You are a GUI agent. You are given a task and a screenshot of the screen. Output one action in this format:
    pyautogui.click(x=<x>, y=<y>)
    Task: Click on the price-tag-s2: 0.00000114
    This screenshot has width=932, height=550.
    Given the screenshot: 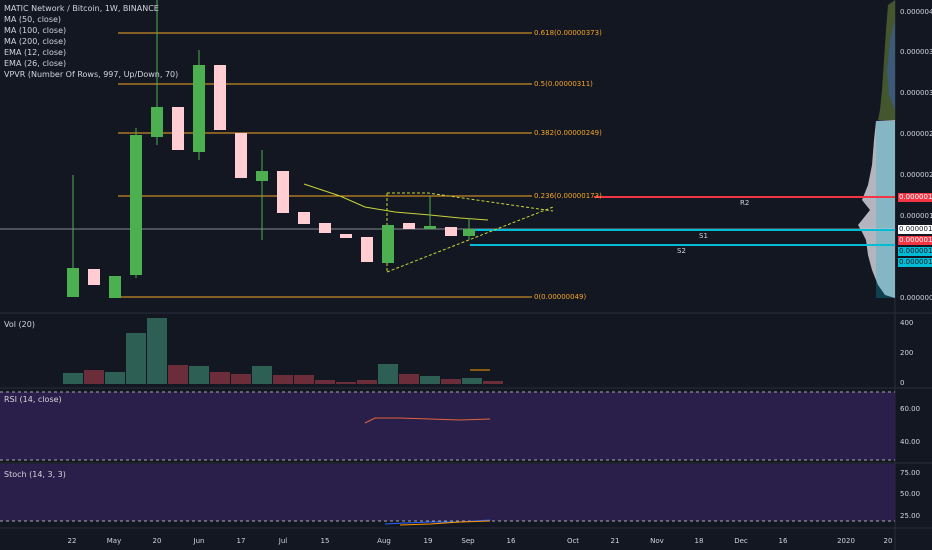 What is the action you would take?
    pyautogui.click(x=915, y=262)
    